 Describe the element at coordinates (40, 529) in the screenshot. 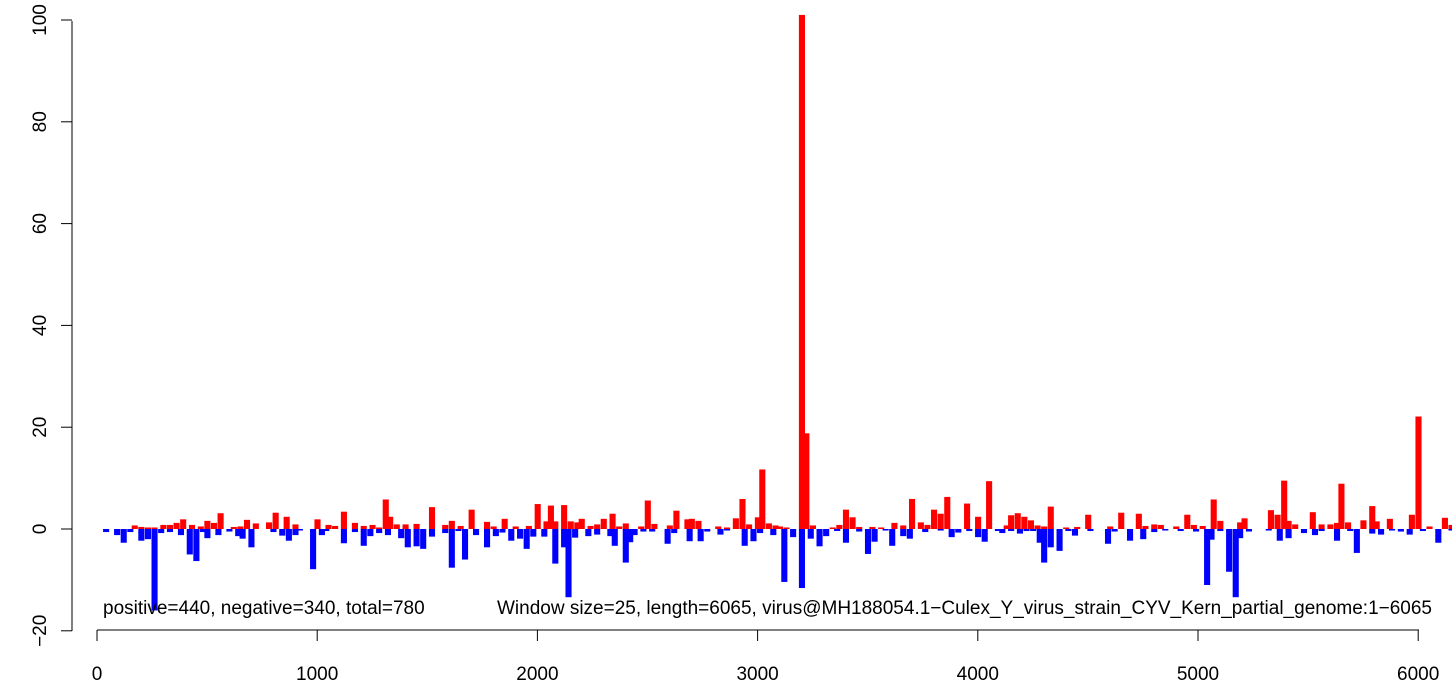

I see `y-tick-label: 0` at that location.